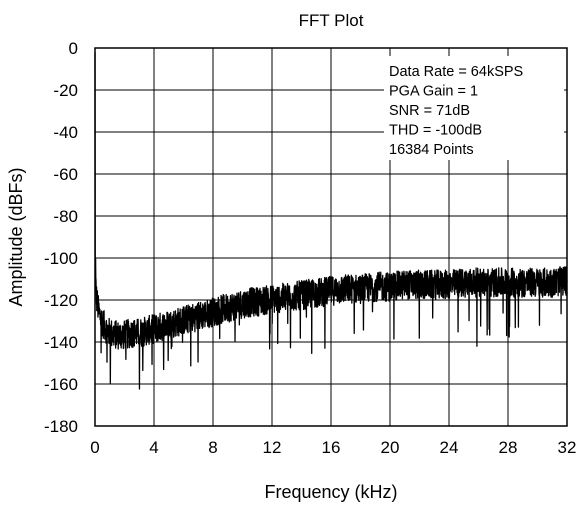 Image resolution: width=579 pixels, height=506 pixels. I want to click on x-axis-title: Frequency (kHz), so click(330, 492).